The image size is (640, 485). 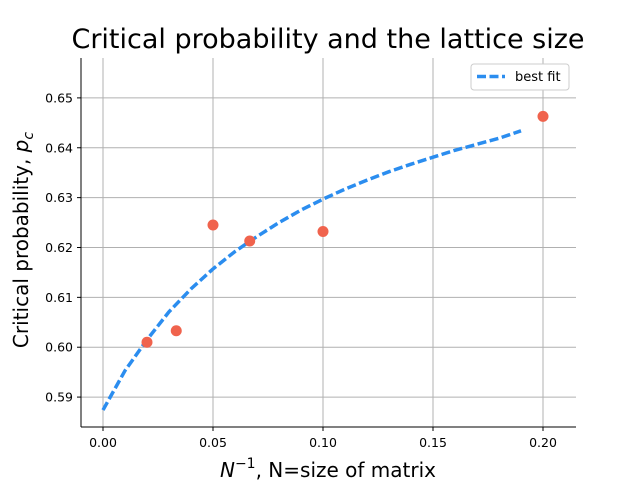 I want to click on legend-box, so click(x=520, y=77).